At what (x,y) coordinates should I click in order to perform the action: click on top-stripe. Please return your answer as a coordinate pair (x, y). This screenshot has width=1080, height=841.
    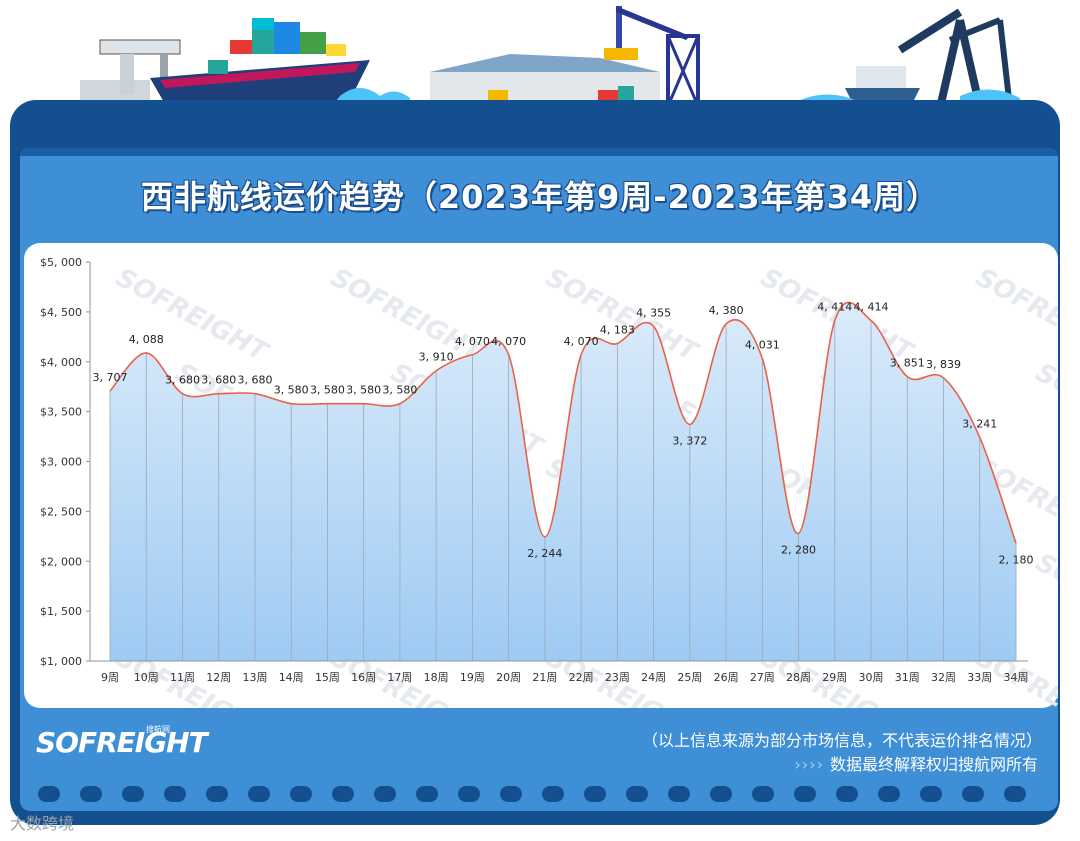
    Looking at the image, I should click on (539, 152).